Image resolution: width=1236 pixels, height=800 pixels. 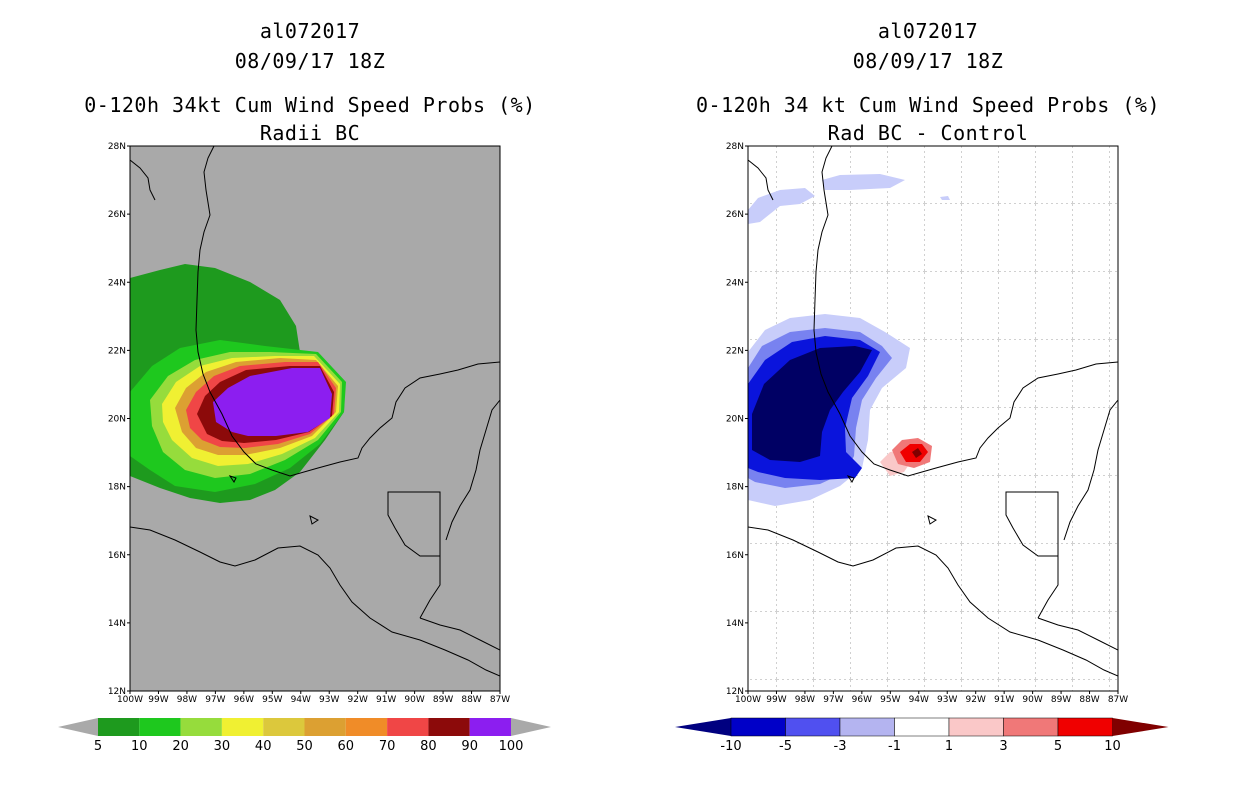 What do you see at coordinates (139, 746) in the screenshot?
I see `left-colorbar-label: 10` at bounding box center [139, 746].